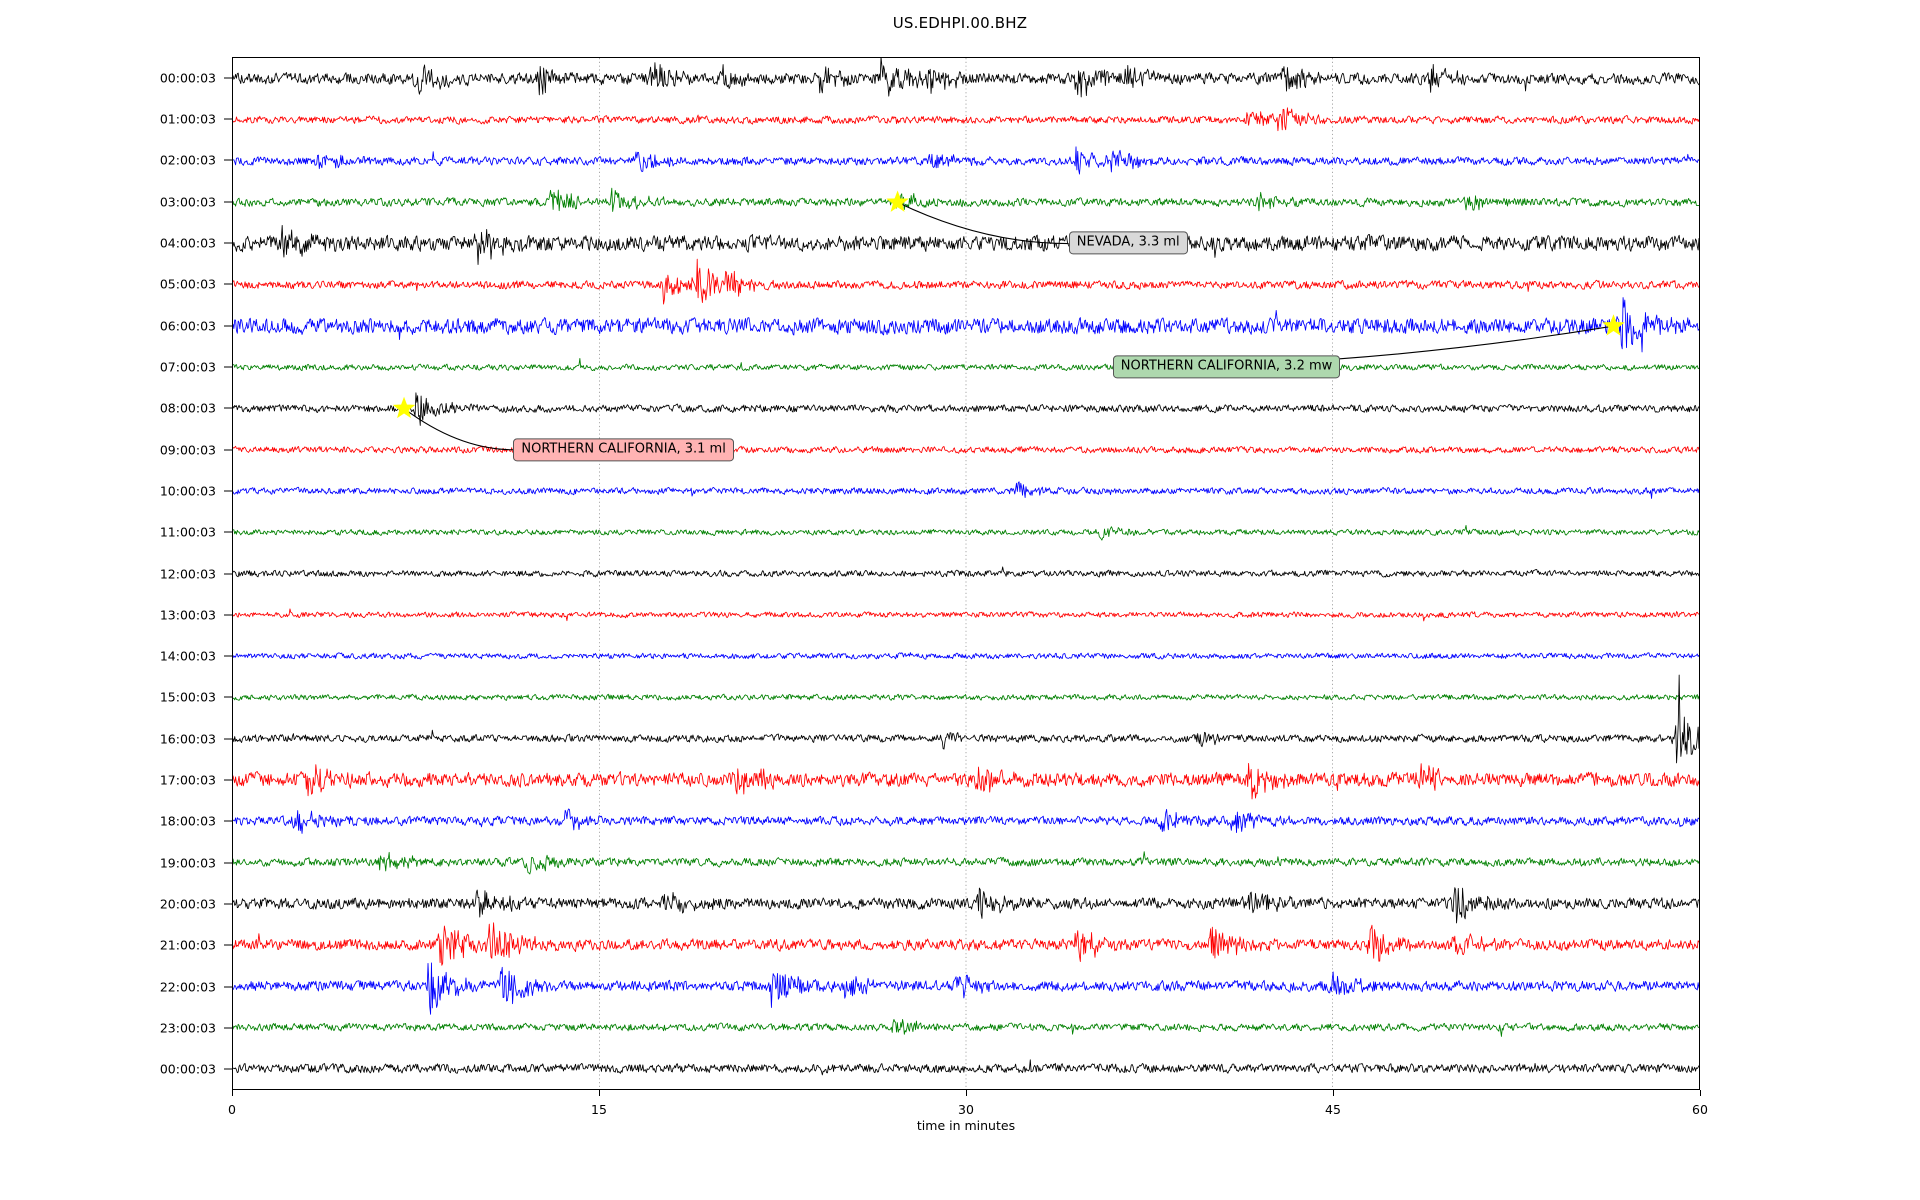 The width and height of the screenshot is (1920, 1200). Describe the element at coordinates (187, 119) in the screenshot. I see `y-axis-tick-label: 01:00:03` at that location.